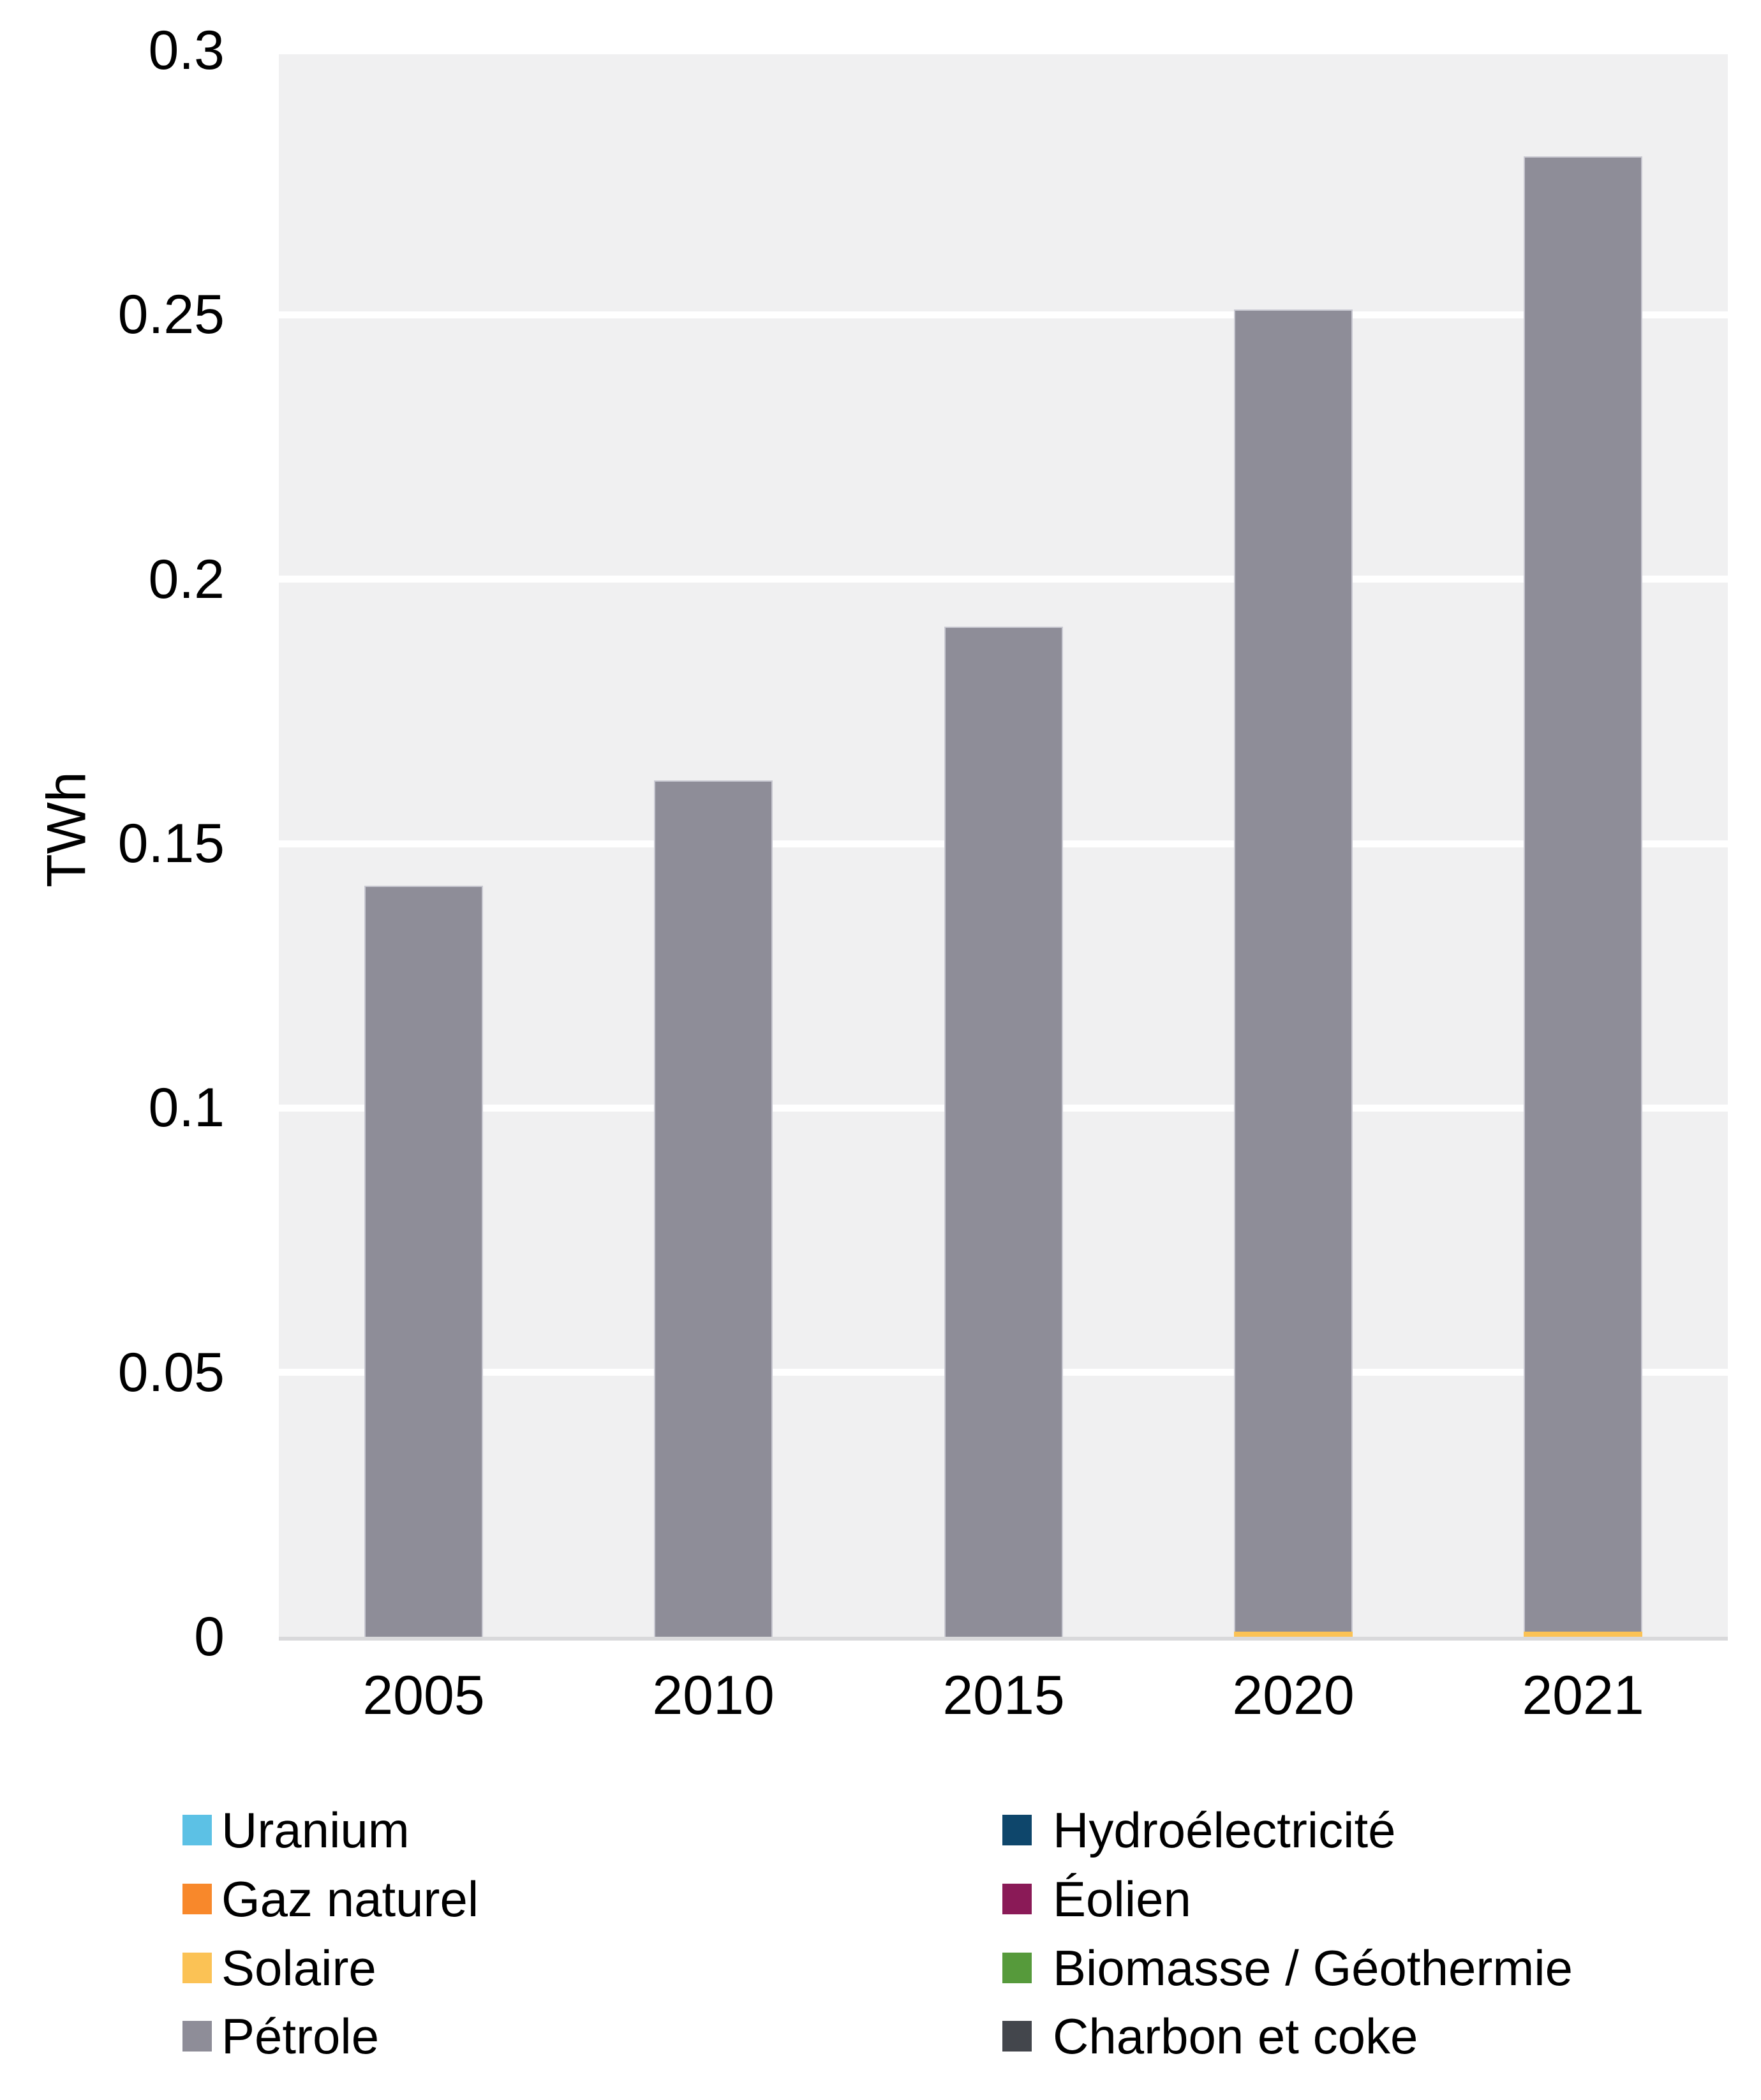  I want to click on y-tick-0.15: 0.15, so click(171, 843).